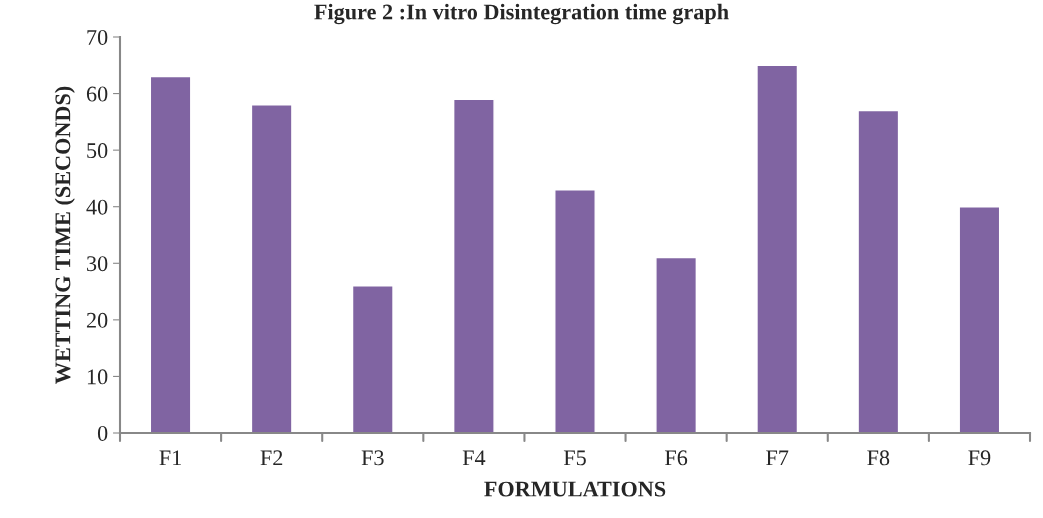  I want to click on x-tick-label: F6, so click(676, 458).